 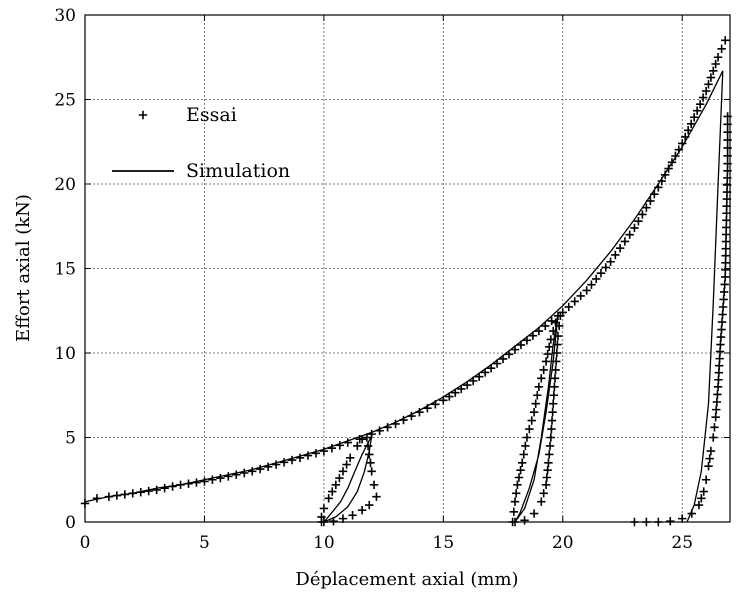 I want to click on legend: Essai Simulation, so click(x=201, y=143).